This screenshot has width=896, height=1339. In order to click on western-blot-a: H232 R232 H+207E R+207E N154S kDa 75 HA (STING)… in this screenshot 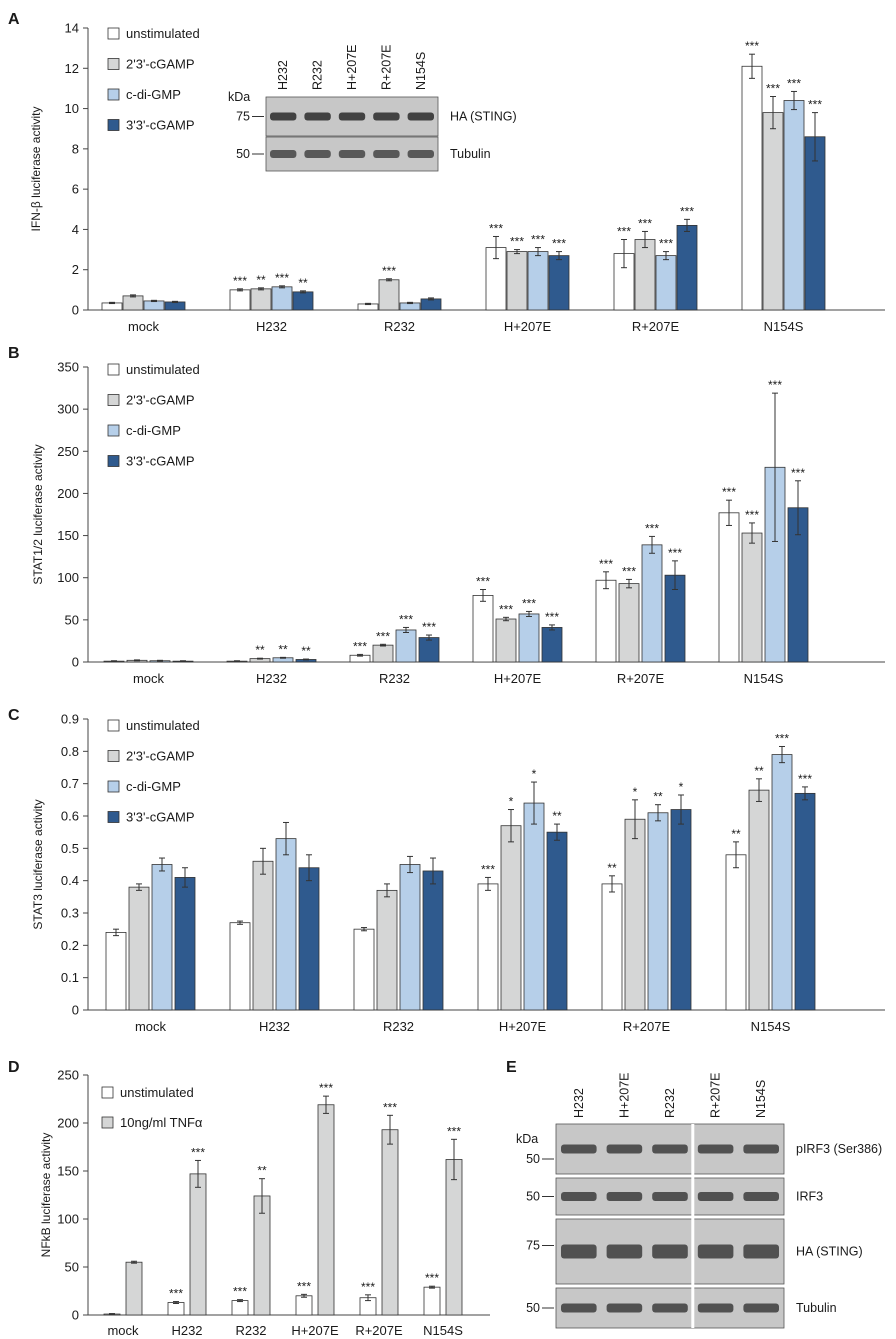, I will do `click(372, 108)`.